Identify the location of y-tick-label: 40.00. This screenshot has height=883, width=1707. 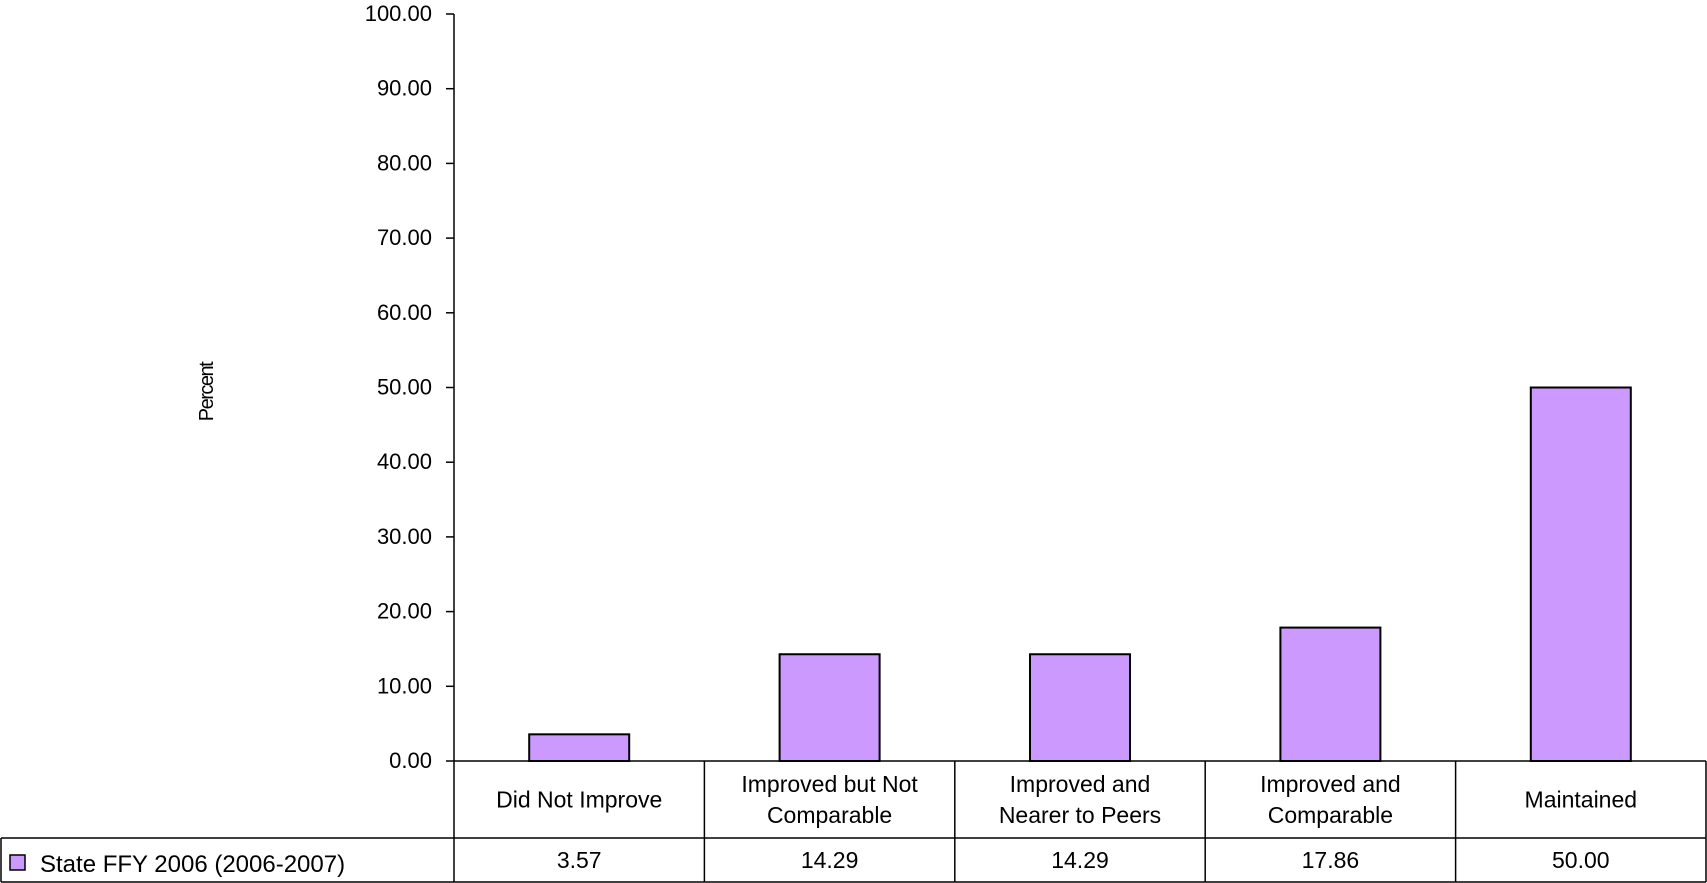
(404, 461).